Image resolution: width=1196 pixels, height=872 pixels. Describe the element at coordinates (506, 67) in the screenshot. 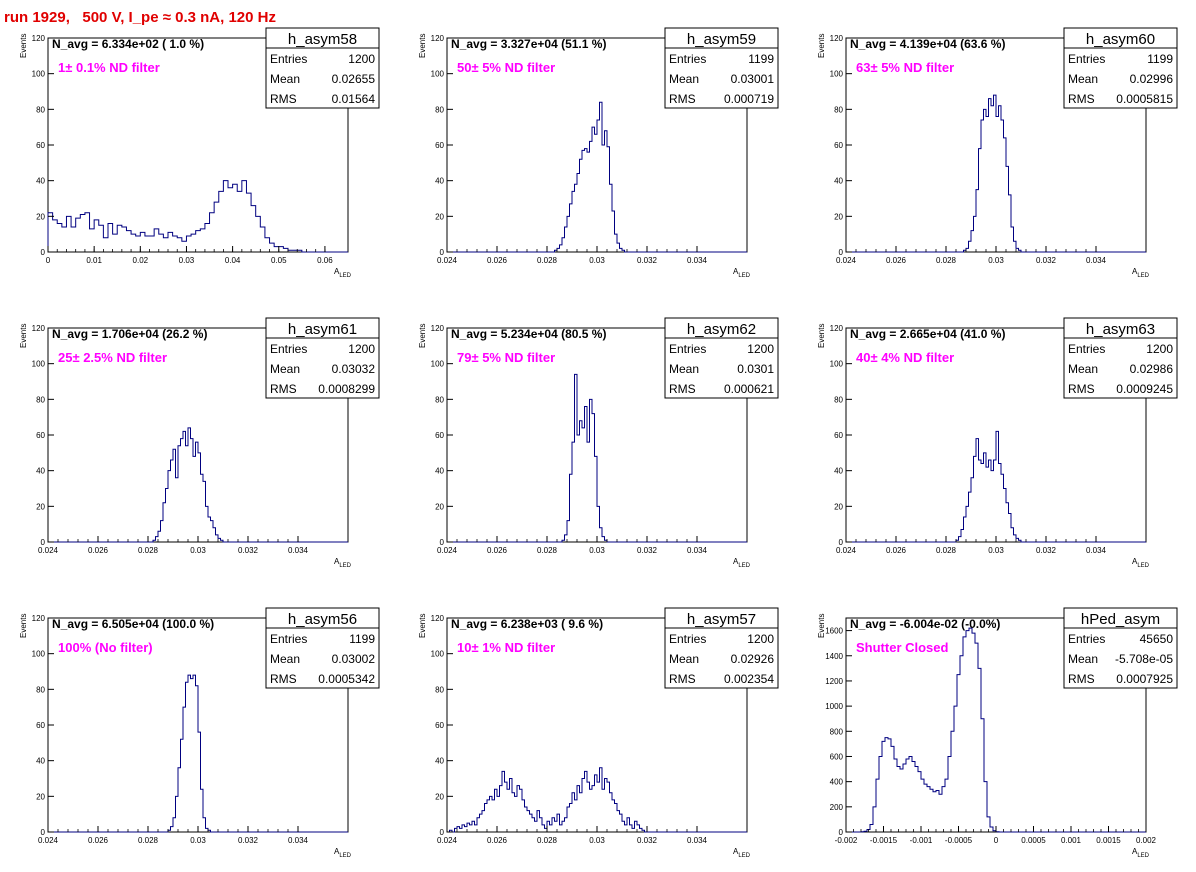

I see `filter-annotation: 50± 5% ND filter` at that location.